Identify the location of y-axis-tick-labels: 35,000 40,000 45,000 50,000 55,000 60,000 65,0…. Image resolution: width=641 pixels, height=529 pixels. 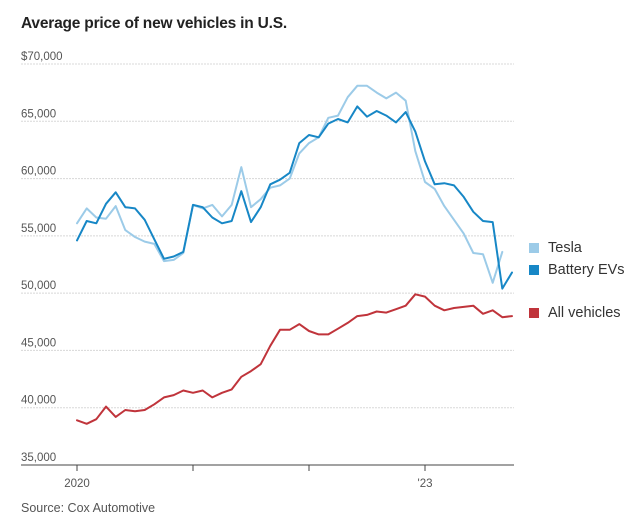
(42, 257).